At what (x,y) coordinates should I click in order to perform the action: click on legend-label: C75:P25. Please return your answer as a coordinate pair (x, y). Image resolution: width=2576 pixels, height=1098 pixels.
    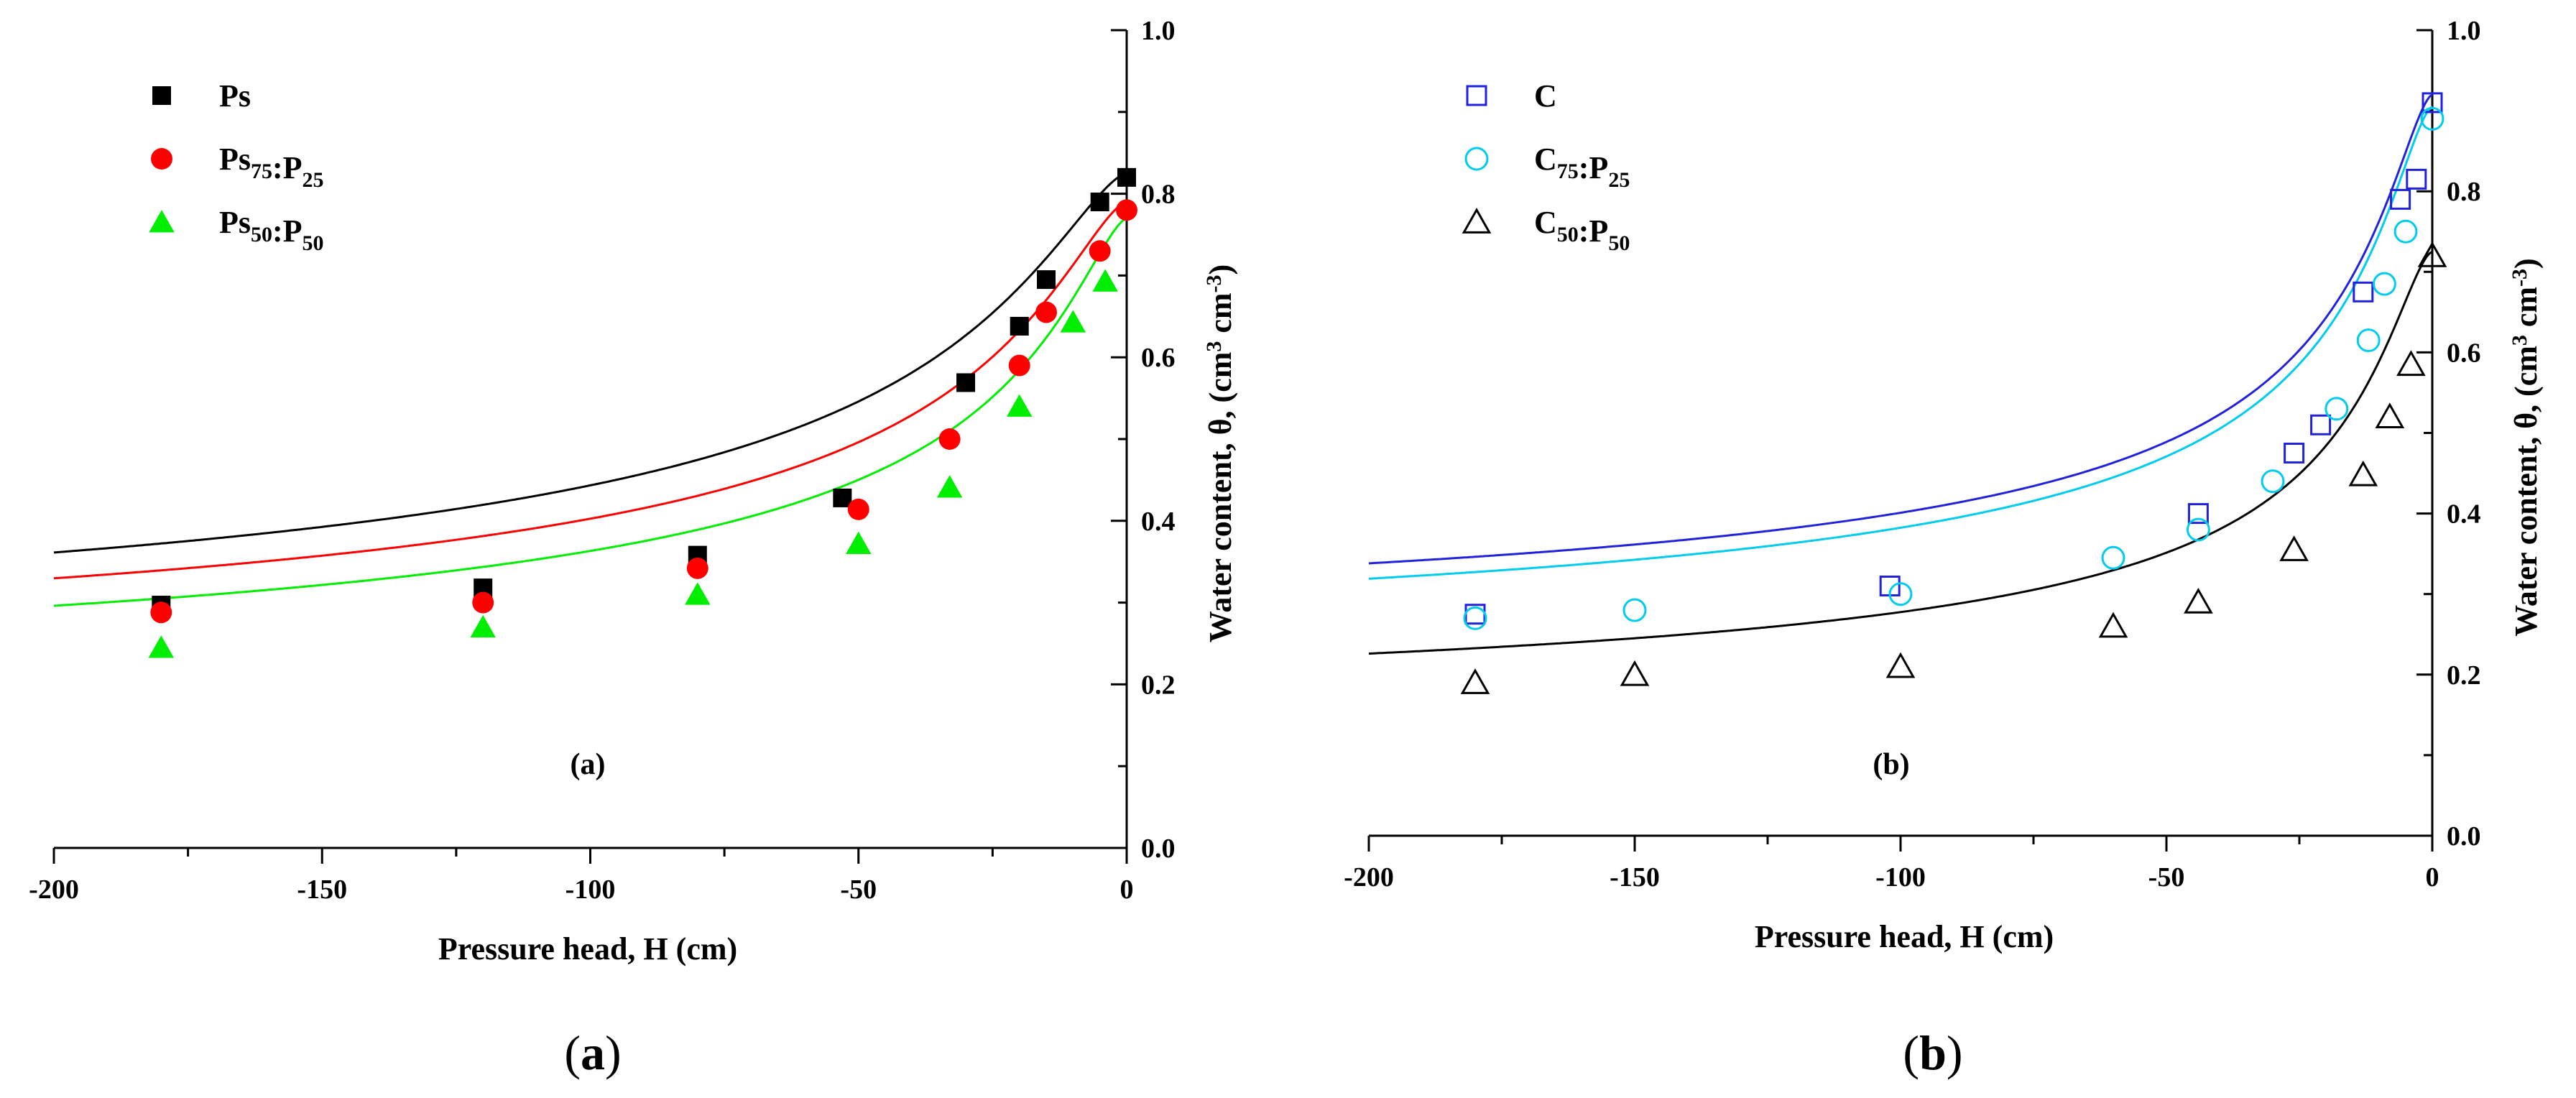
    Looking at the image, I should click on (1582, 167).